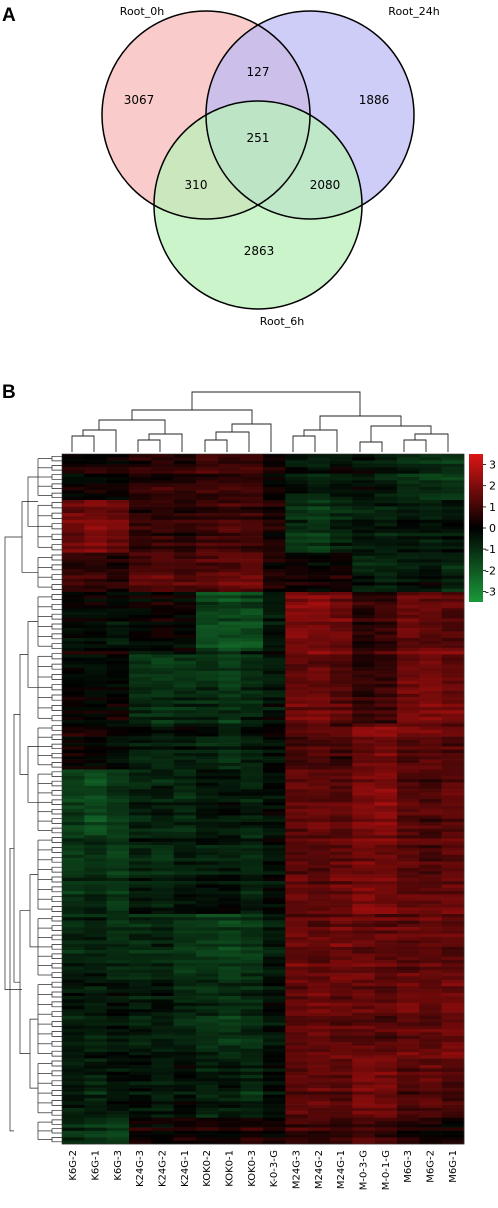 Image resolution: width=498 pixels, height=1208 pixels. Describe the element at coordinates (453, 1166) in the screenshot. I see `column-label: M6G-1` at that location.